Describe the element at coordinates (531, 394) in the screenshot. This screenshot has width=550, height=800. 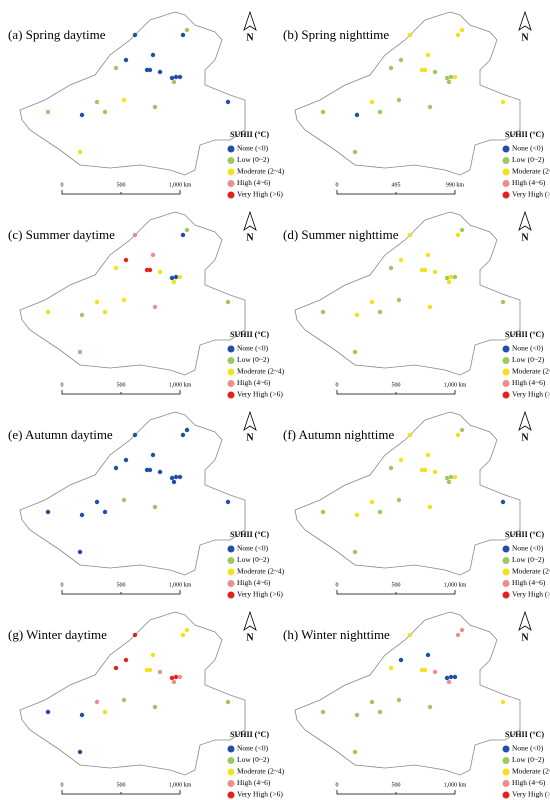
I see `legend-label: Very High (>6)` at that location.